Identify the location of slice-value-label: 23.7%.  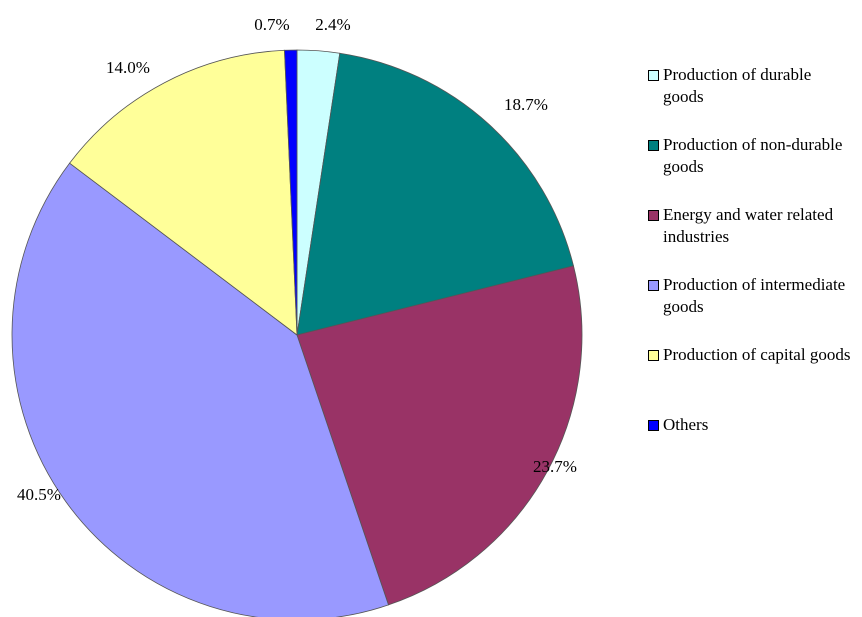
(555, 466).